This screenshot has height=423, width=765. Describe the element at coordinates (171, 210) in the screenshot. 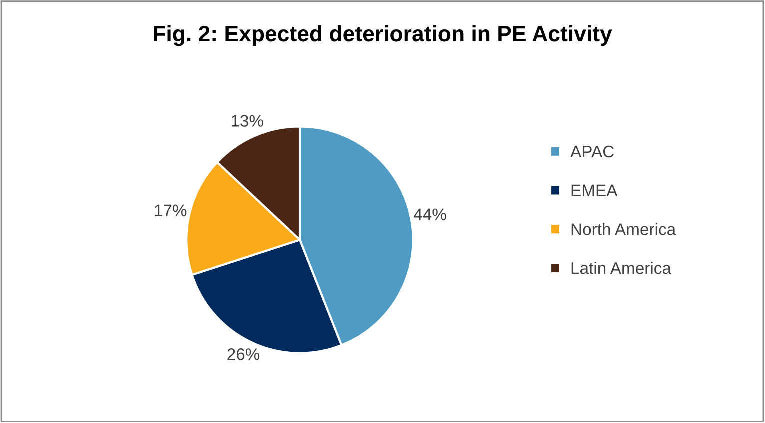

I see `data-label: 17%` at that location.